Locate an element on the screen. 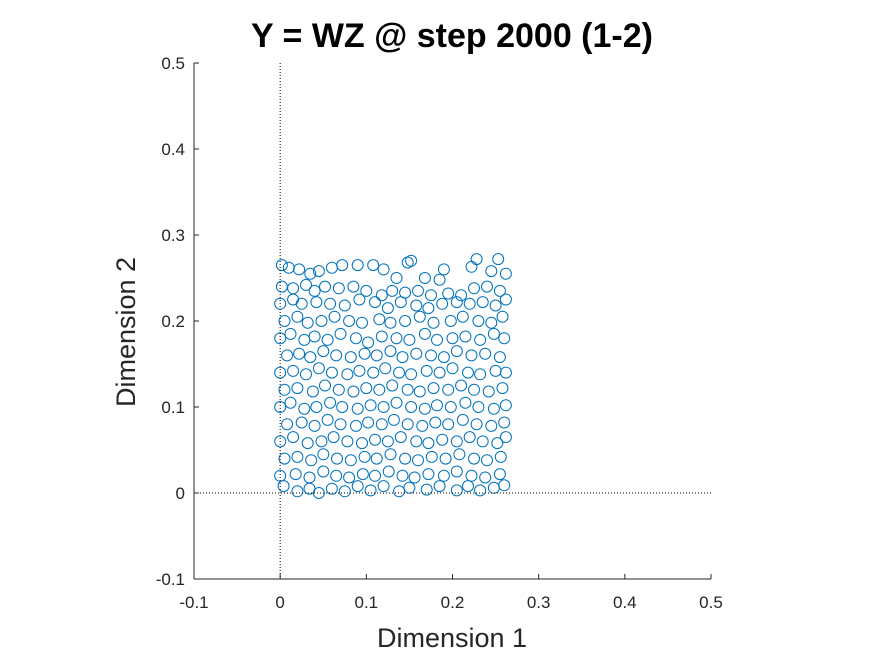  y-tick-label: -0.1 is located at coordinates (170, 579).